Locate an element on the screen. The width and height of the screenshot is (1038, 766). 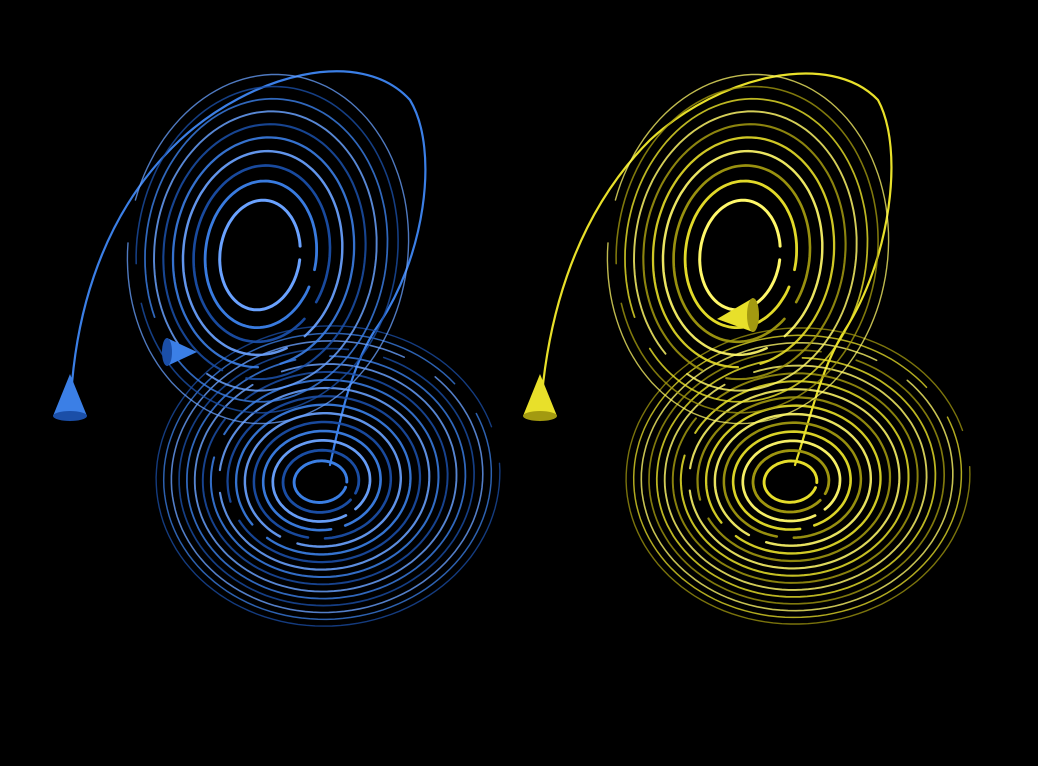
yellow-end-cone-body is located at coordinates (735, 315).